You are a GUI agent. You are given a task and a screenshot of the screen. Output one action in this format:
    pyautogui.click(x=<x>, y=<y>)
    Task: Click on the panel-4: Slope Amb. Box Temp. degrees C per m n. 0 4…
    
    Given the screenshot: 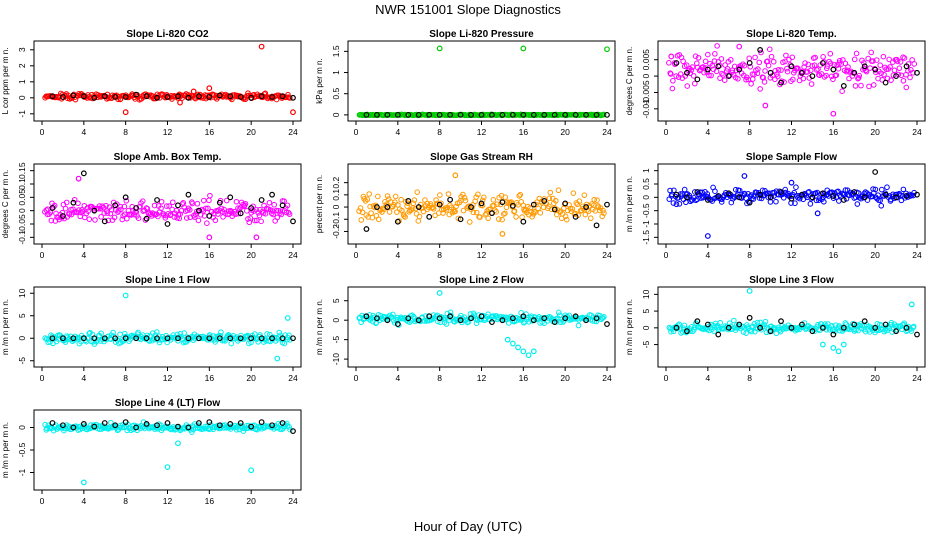 What is the action you would take?
    pyautogui.click(x=151, y=206)
    